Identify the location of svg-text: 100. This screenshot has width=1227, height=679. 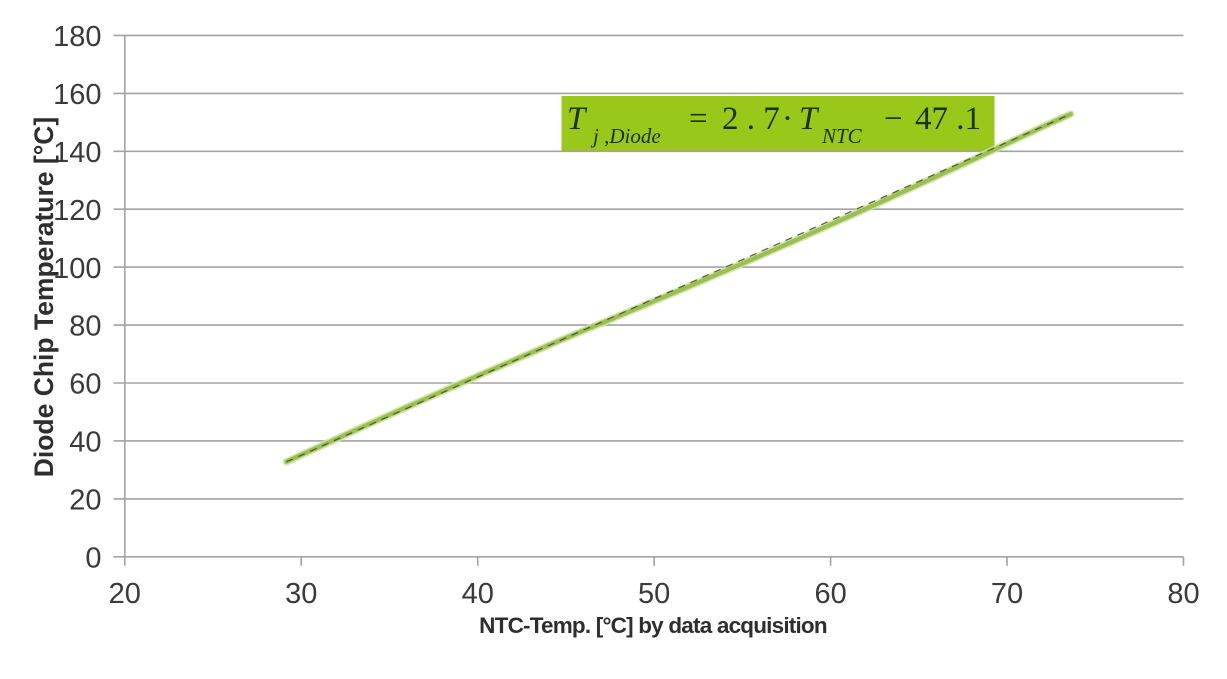
(77, 269).